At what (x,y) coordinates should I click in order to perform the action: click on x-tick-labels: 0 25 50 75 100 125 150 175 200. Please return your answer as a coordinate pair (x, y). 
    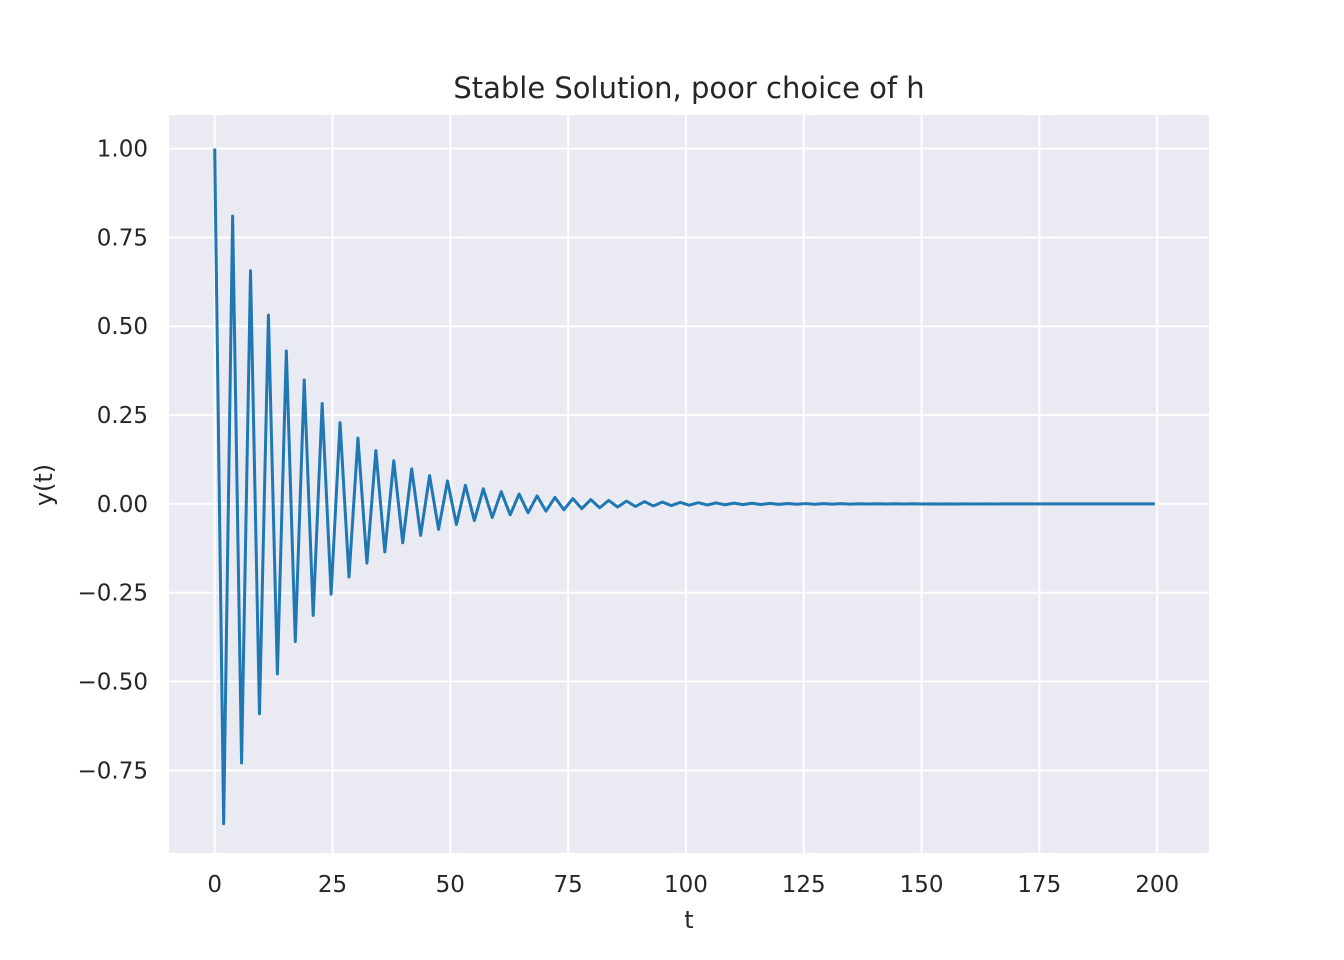
    Looking at the image, I should click on (693, 885).